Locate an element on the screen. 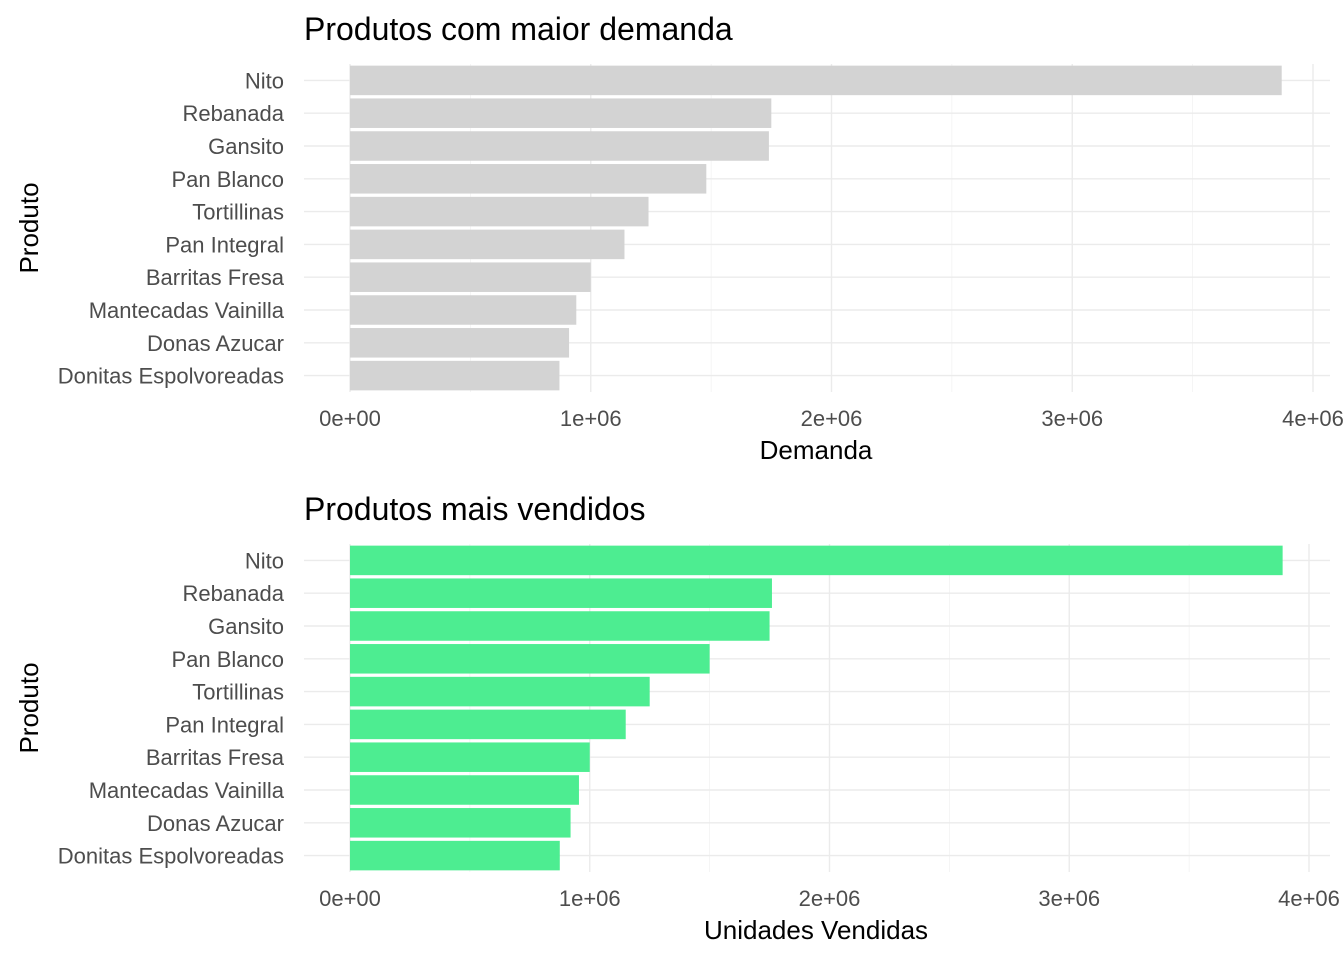  chart-title: Produtos mais vendidos is located at coordinates (475, 509).